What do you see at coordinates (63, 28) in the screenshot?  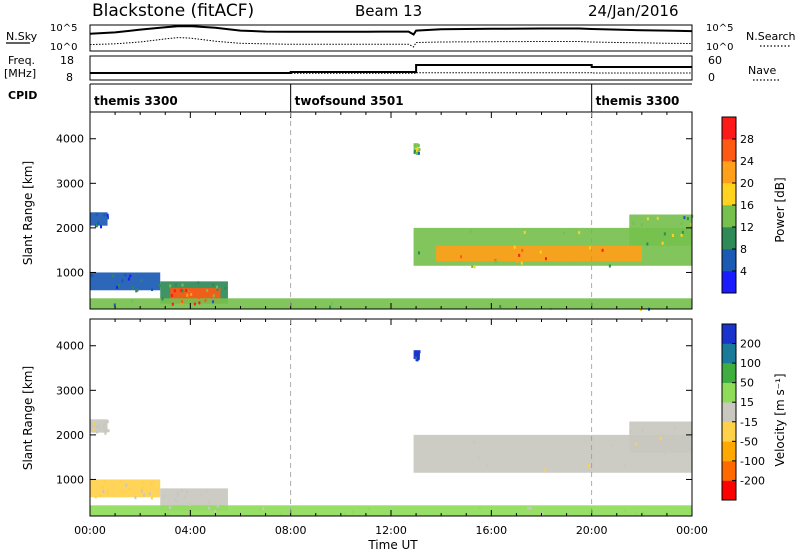 I see `nsky-tick-top: 10^5` at bounding box center [63, 28].